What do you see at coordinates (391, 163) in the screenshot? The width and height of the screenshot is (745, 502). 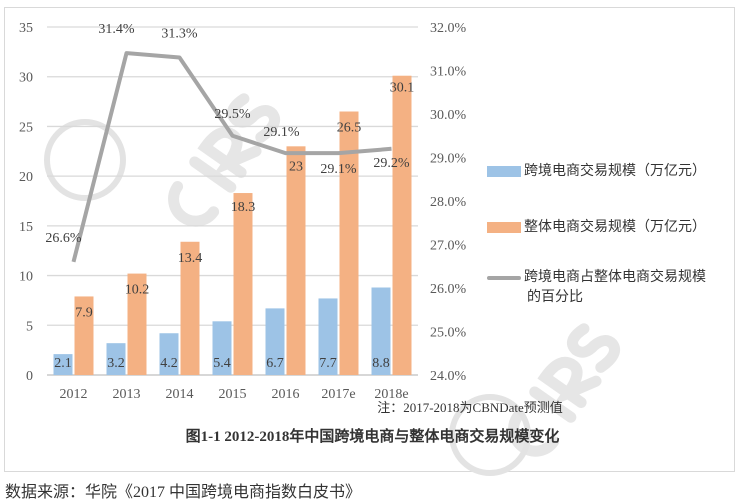 I see `line-data-label: 29.2%` at bounding box center [391, 163].